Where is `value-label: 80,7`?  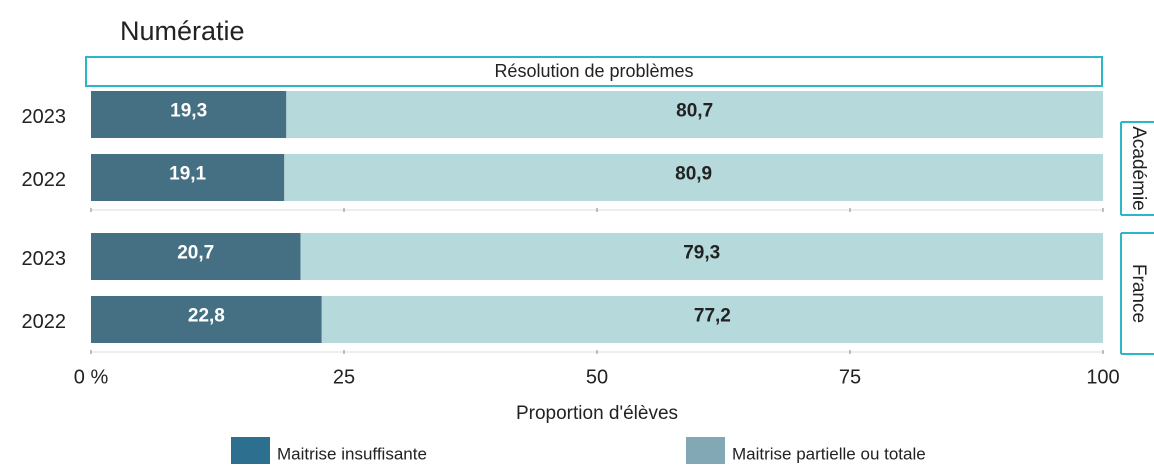 value-label: 80,7 is located at coordinates (694, 111).